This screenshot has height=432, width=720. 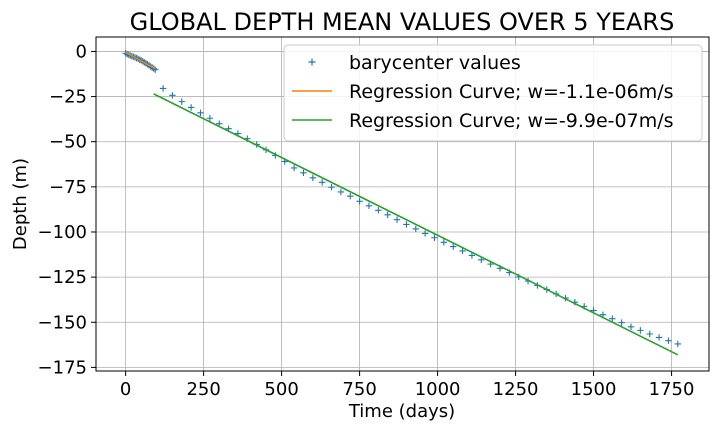 I want to click on x-tick-label: 1750, so click(x=672, y=389).